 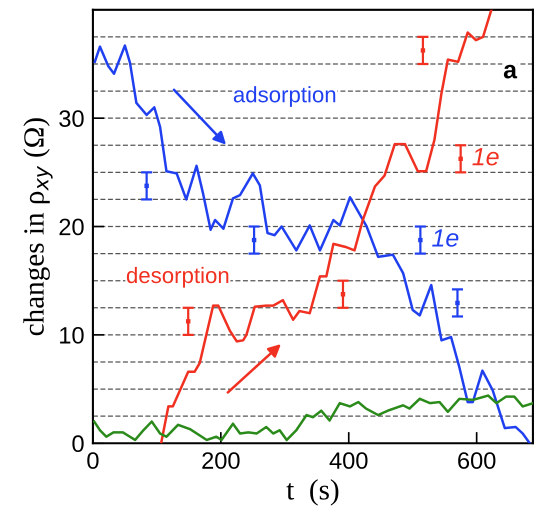 I want to click on annotation: a, so click(x=511, y=71).